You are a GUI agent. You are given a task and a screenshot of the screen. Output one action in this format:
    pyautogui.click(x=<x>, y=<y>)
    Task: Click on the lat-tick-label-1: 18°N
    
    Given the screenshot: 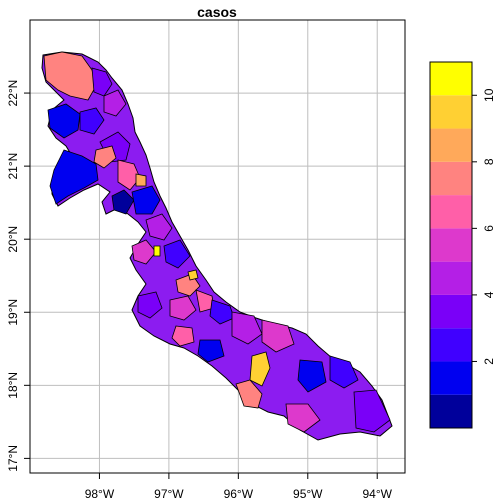 What is the action you would take?
    pyautogui.click(x=13, y=385)
    